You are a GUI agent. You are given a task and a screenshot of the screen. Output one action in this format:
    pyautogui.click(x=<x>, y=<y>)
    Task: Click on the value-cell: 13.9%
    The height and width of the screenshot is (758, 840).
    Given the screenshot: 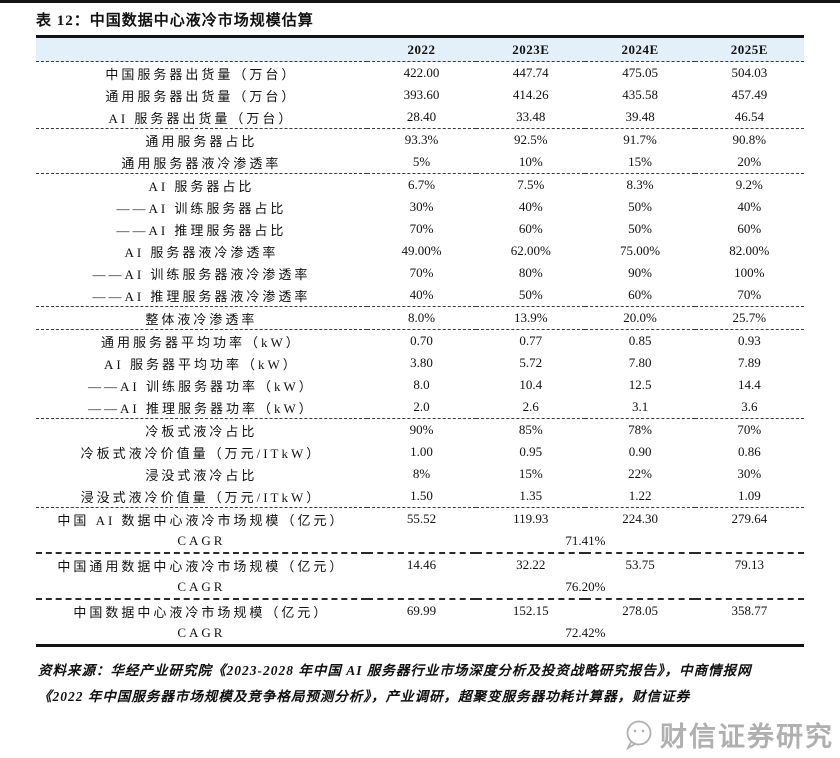 What is the action you would take?
    pyautogui.click(x=531, y=318)
    